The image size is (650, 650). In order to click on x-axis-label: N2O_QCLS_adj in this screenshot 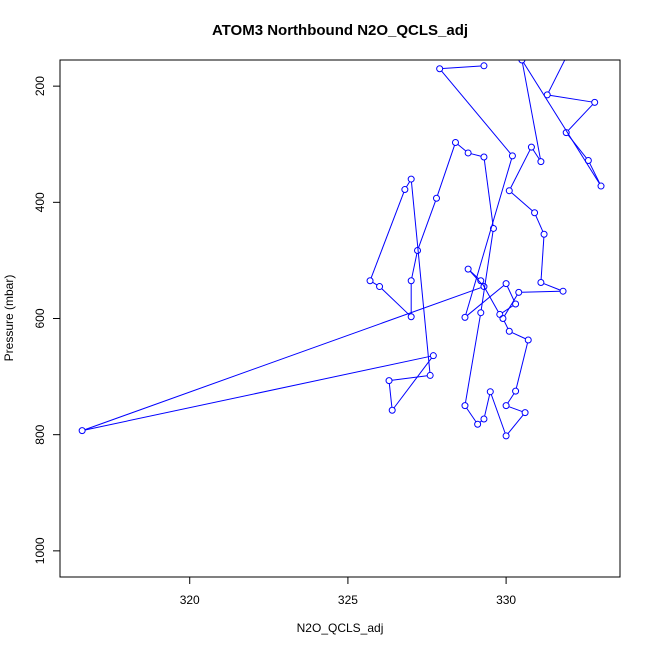, I will do `click(340, 628)`.